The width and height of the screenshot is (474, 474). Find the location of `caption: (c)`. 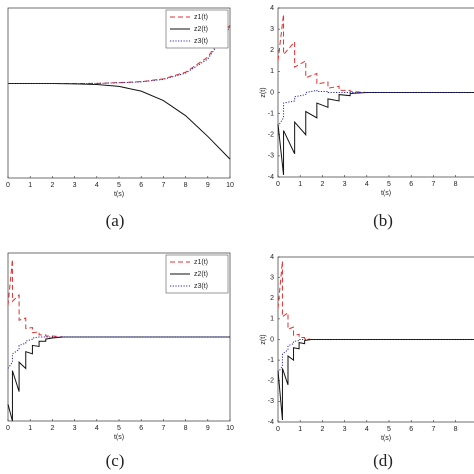

caption: (c) is located at coordinates (115, 460).